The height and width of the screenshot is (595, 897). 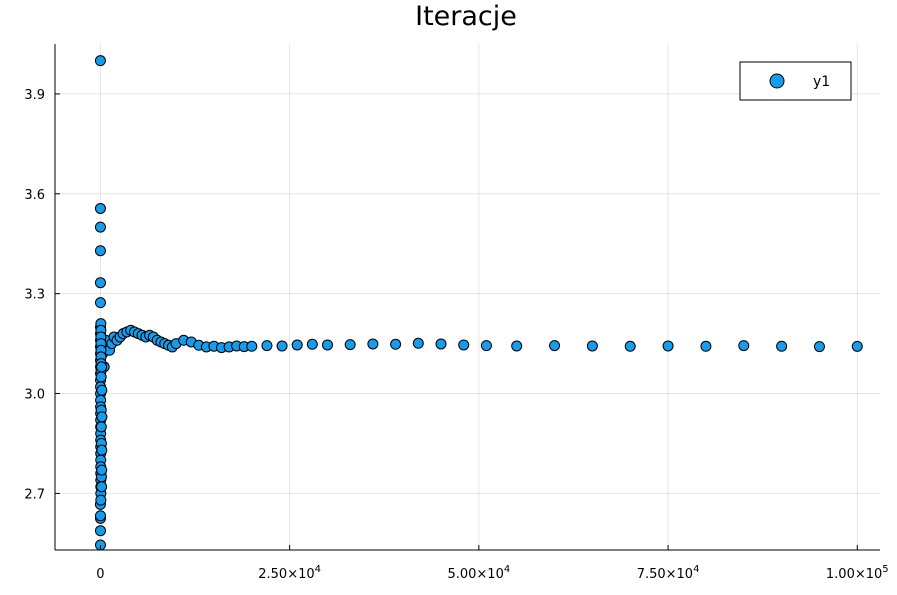 I want to click on x-tick-label: 1.00×10⁵, so click(x=857, y=573).